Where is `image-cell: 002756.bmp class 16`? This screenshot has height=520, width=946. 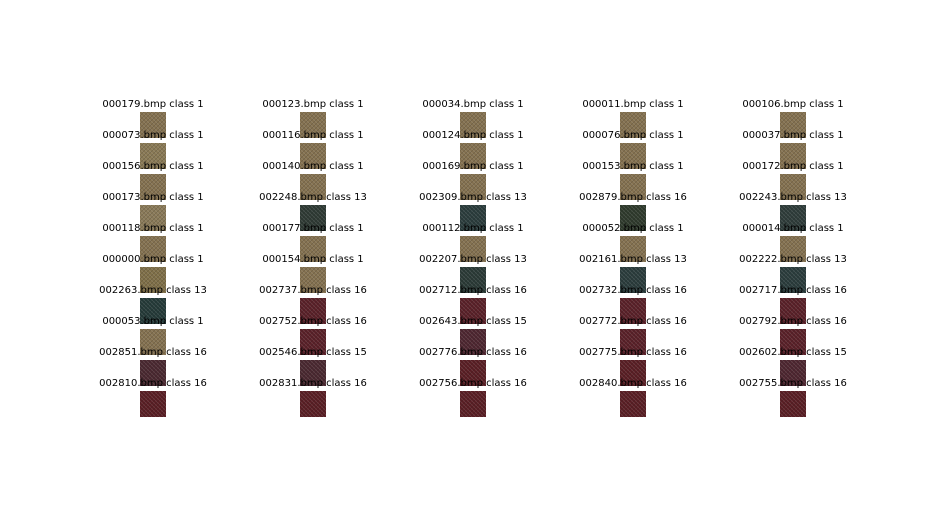 image-cell: 002756.bmp class 16 is located at coordinates (473, 397).